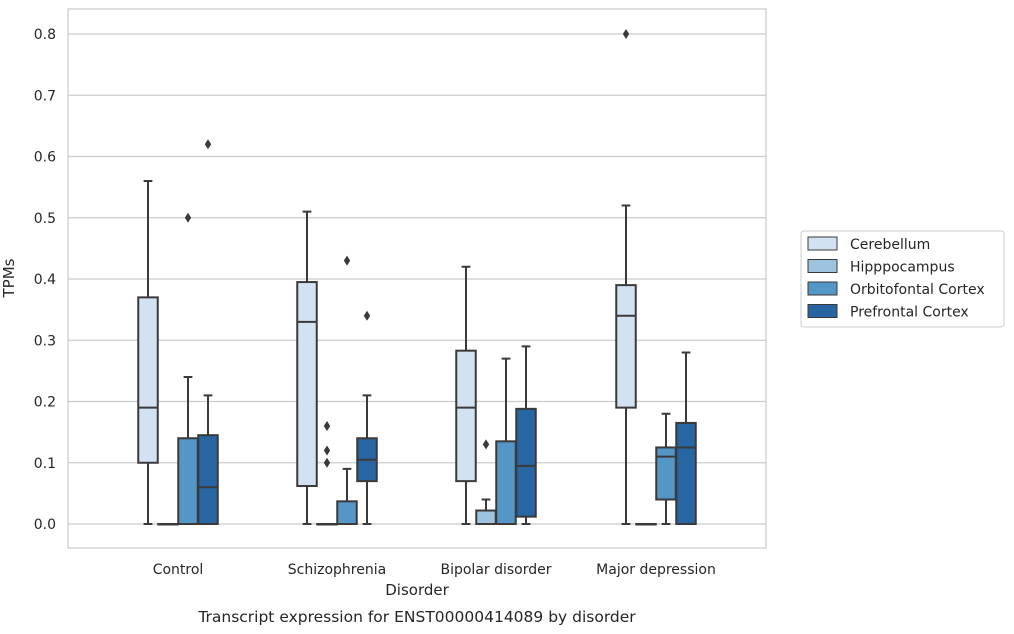  What do you see at coordinates (337, 570) in the screenshot?
I see `x-tick-label: Schizophrenia` at bounding box center [337, 570].